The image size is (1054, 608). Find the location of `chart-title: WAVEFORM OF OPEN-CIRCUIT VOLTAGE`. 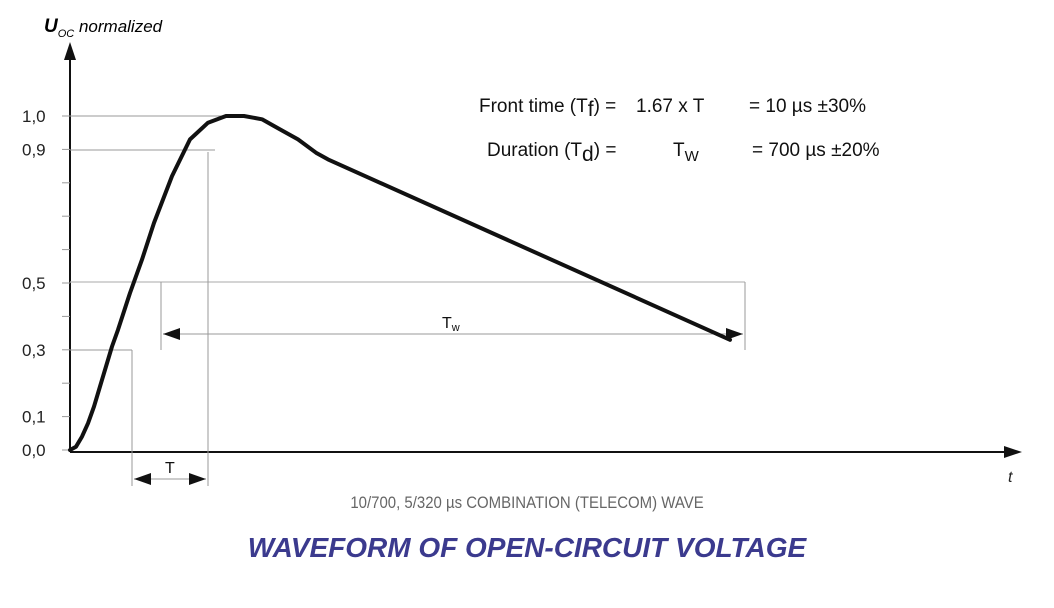

chart-title: WAVEFORM OF OPEN-CIRCUIT VOLTAGE is located at coordinates (527, 547).